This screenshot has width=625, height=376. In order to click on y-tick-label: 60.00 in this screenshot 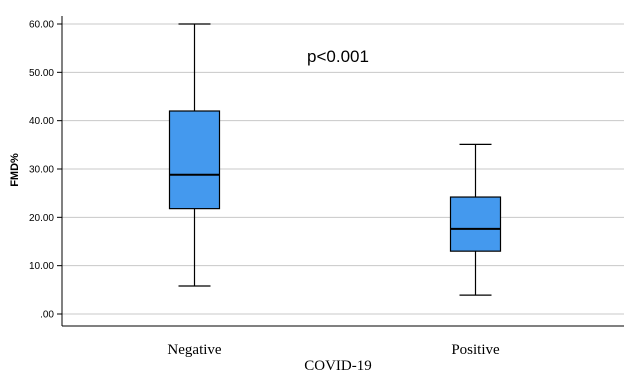, I will do `click(41, 25)`.